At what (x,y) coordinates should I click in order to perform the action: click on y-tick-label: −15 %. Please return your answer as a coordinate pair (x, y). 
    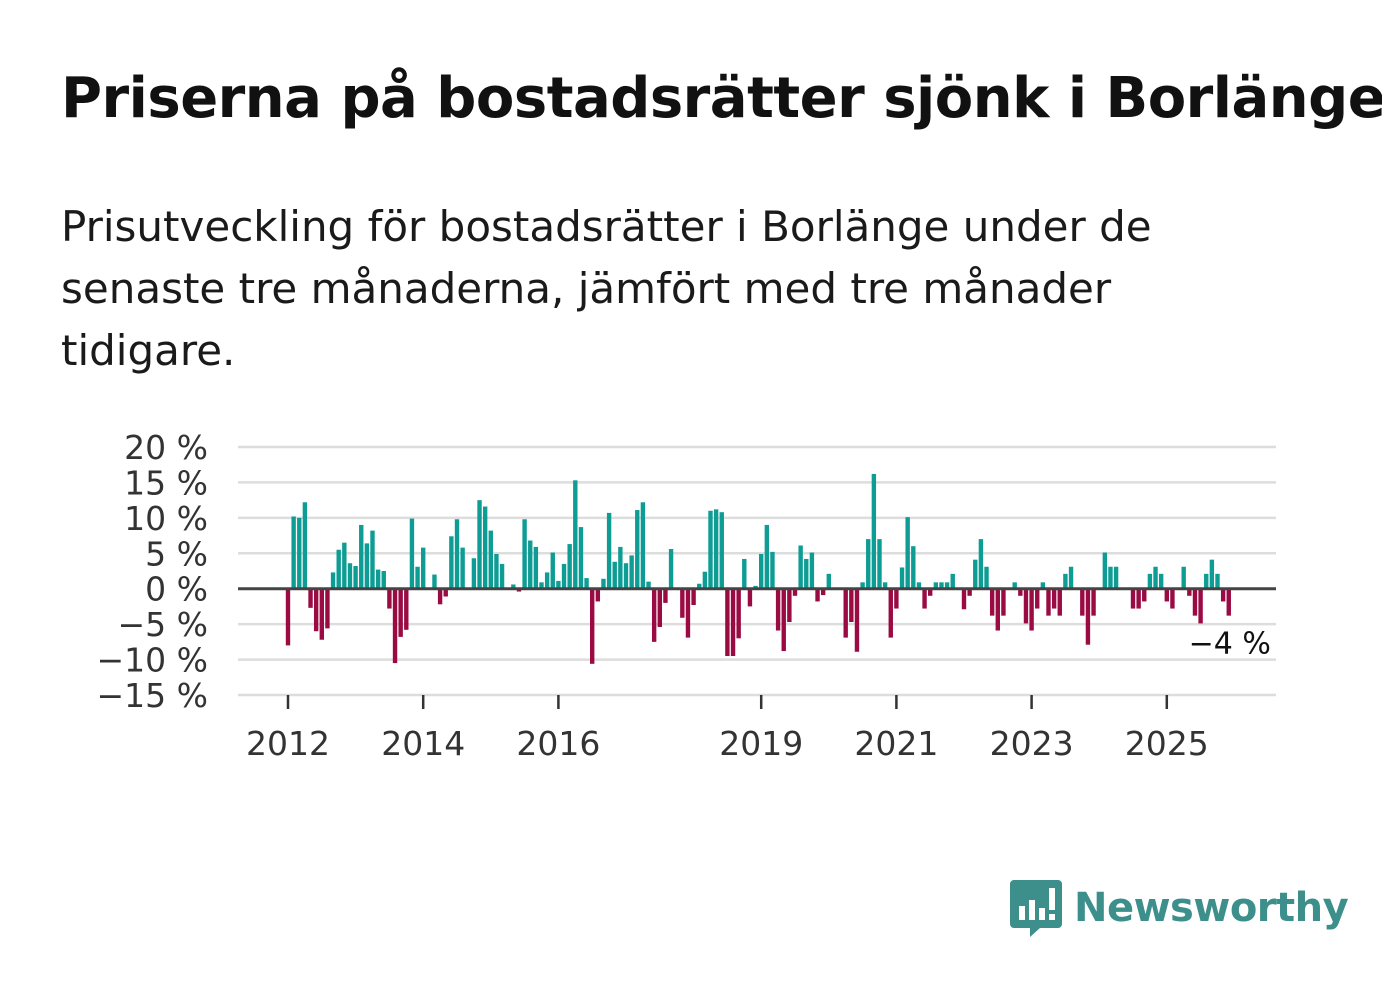
    Looking at the image, I should click on (153, 695).